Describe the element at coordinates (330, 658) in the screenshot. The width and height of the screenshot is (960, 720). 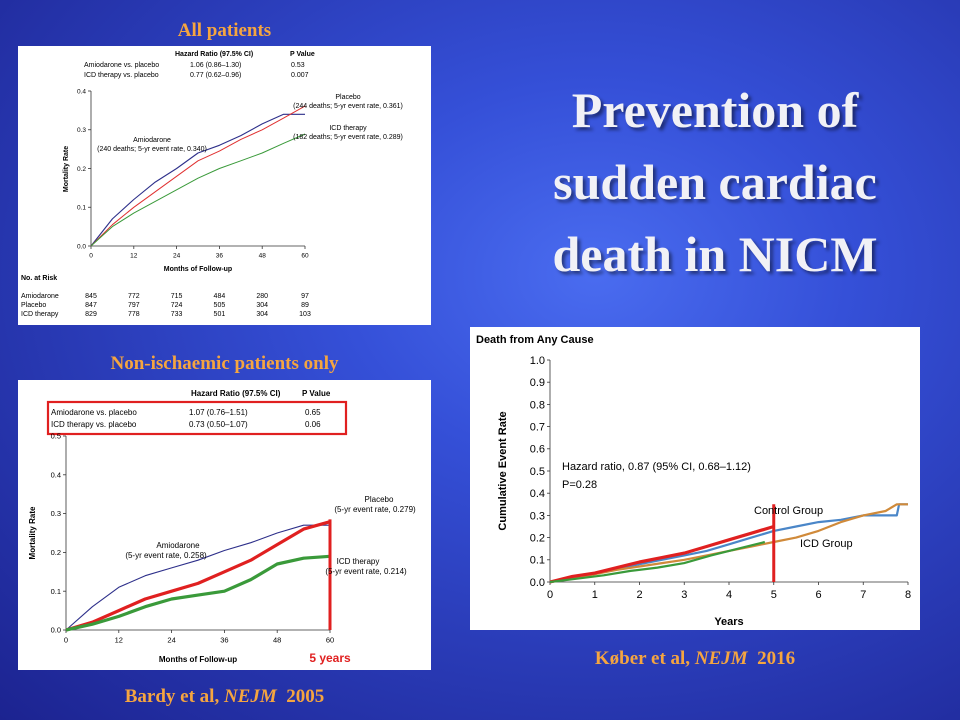
I see `five-years-label: 5 years` at that location.